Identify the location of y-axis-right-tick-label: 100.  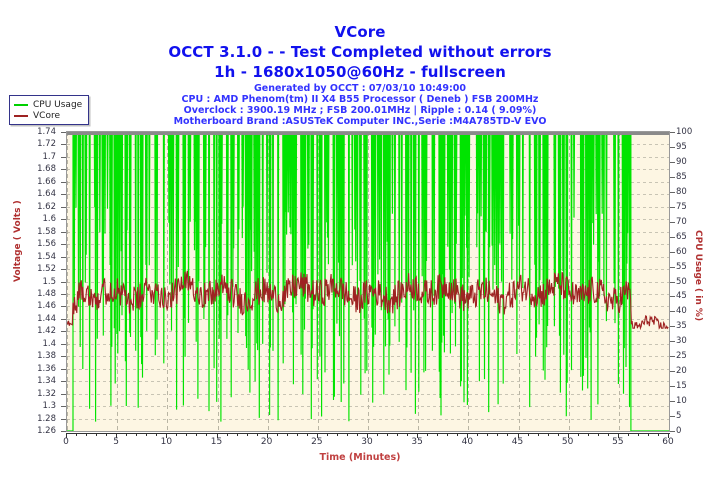
(684, 132).